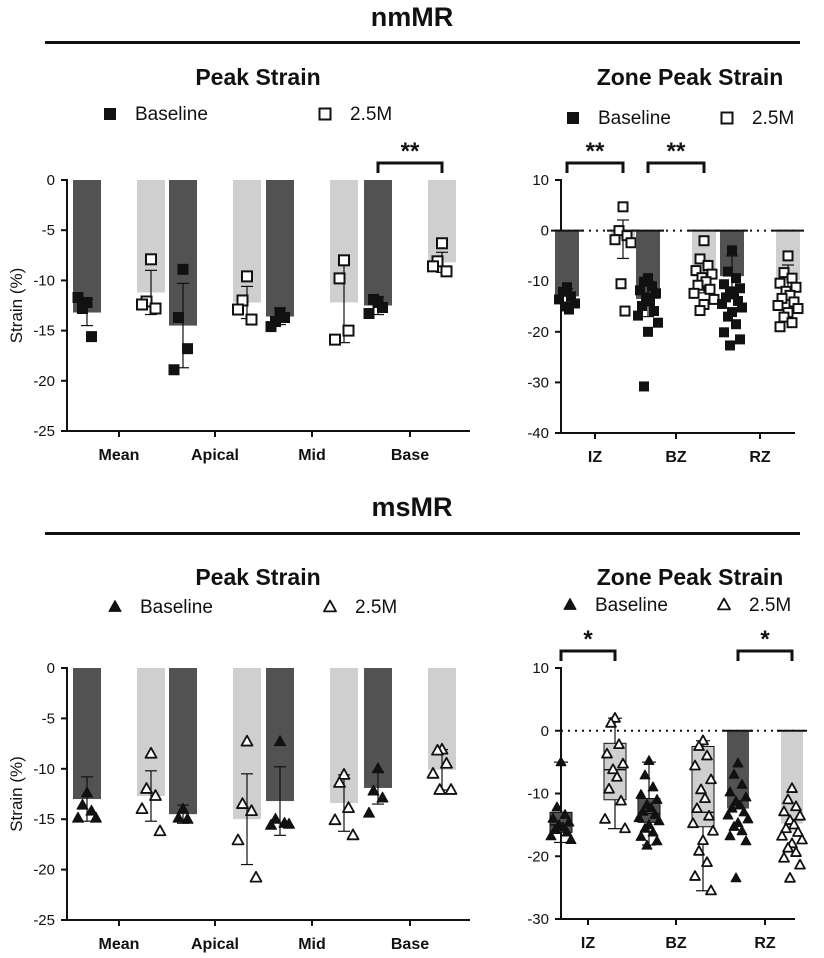 The height and width of the screenshot is (958, 824). I want to click on y-tick-label: -40, so click(538, 433).